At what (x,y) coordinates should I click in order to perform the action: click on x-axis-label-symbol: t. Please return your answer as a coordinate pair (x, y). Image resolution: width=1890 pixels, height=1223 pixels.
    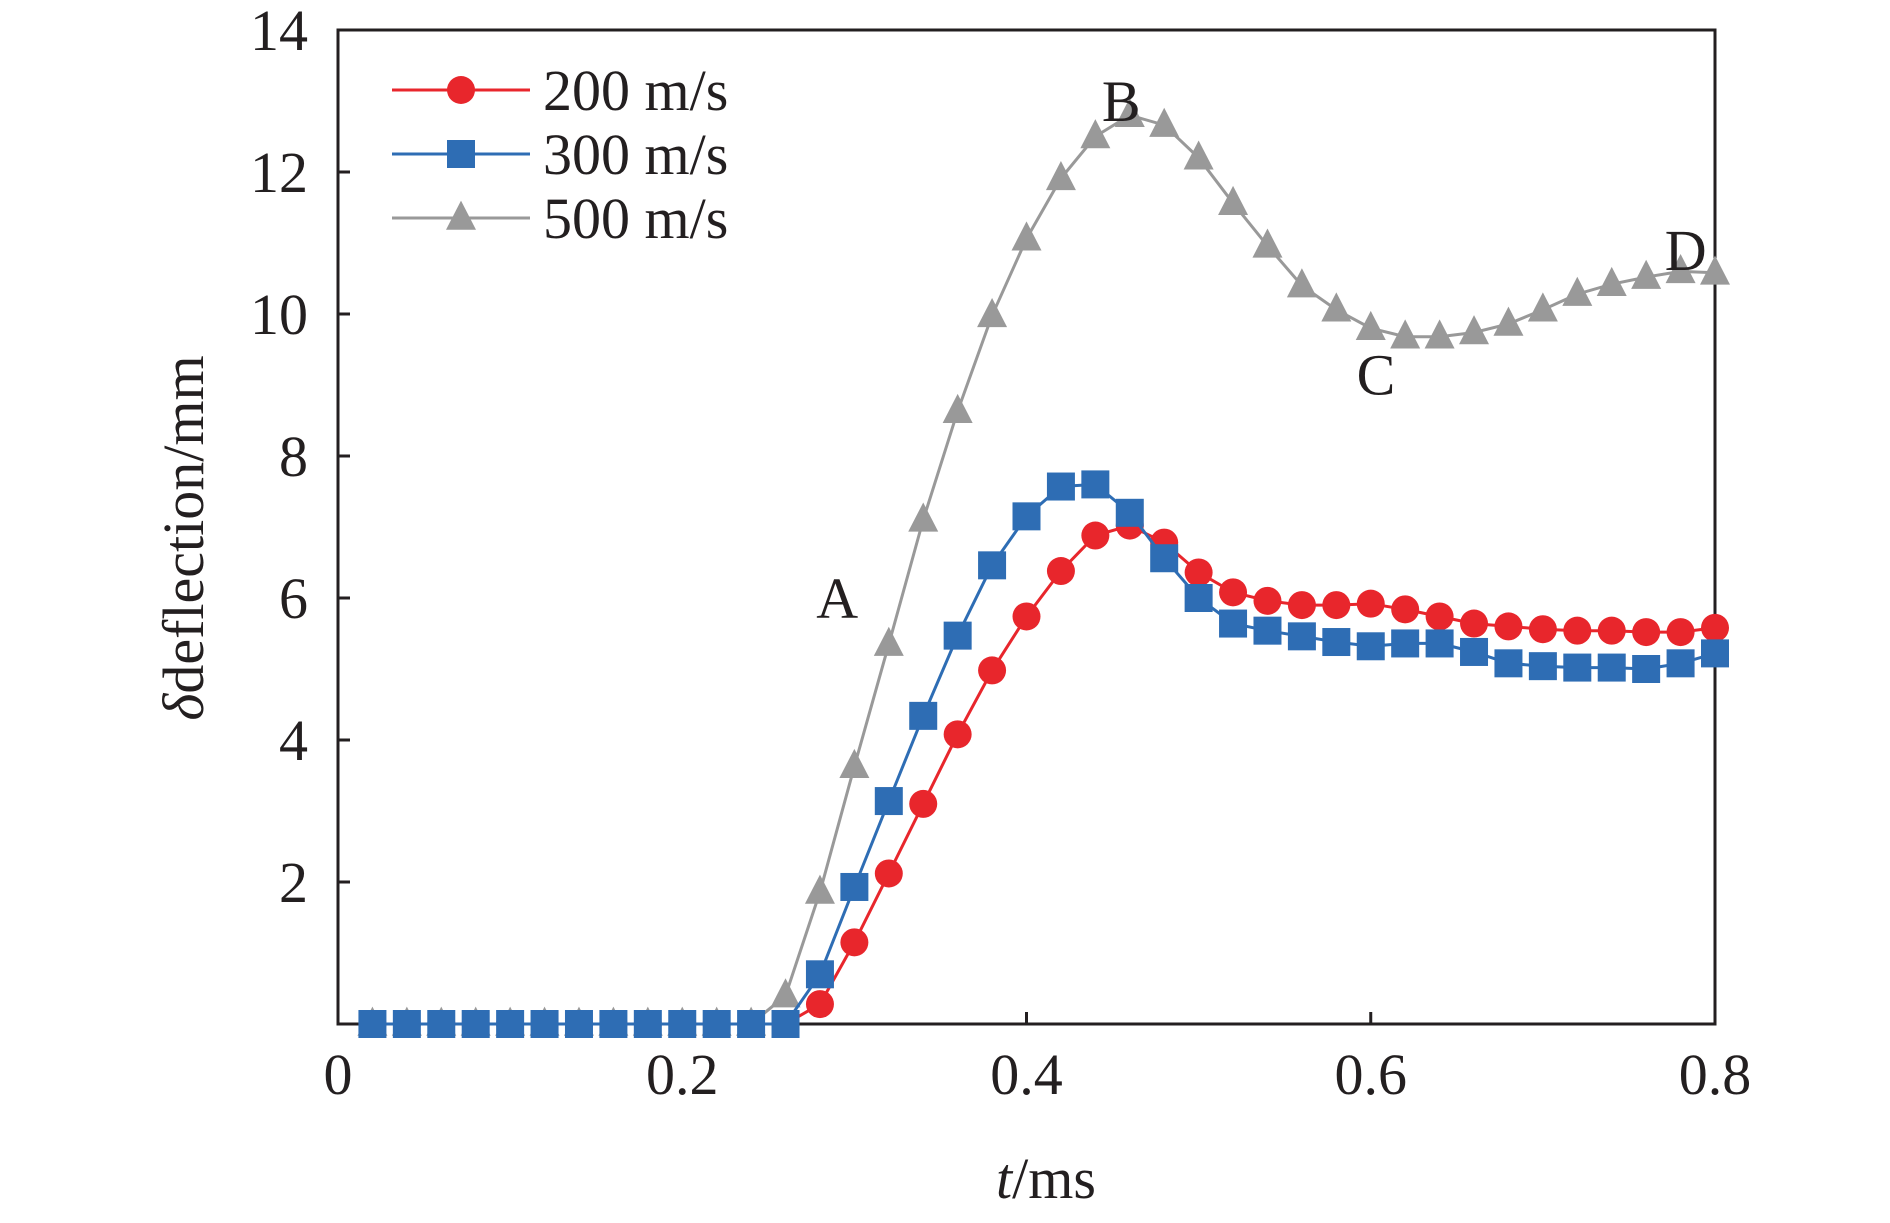
    Looking at the image, I should click on (1005, 1178).